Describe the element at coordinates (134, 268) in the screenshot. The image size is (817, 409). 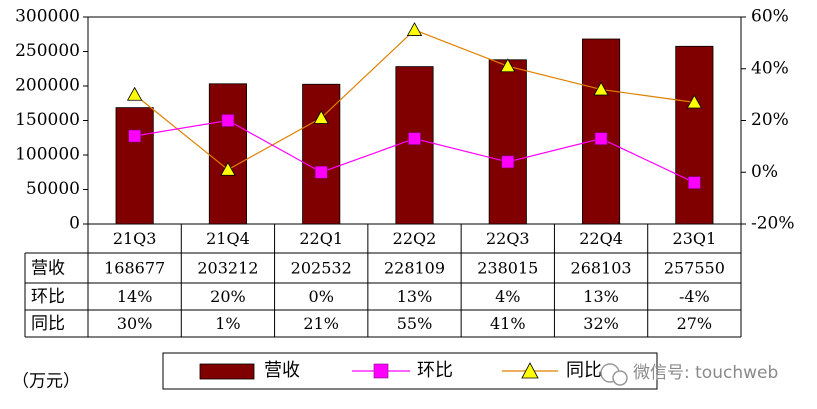
I see `table-cell: 168677` at that location.